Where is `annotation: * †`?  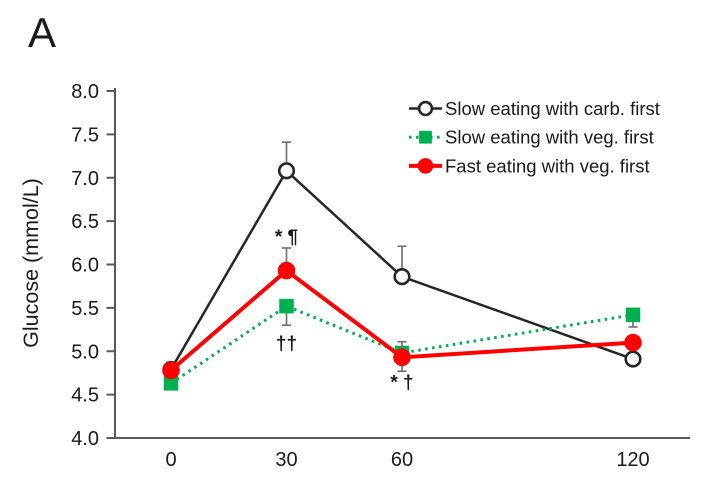 annotation: * † is located at coordinates (401, 383).